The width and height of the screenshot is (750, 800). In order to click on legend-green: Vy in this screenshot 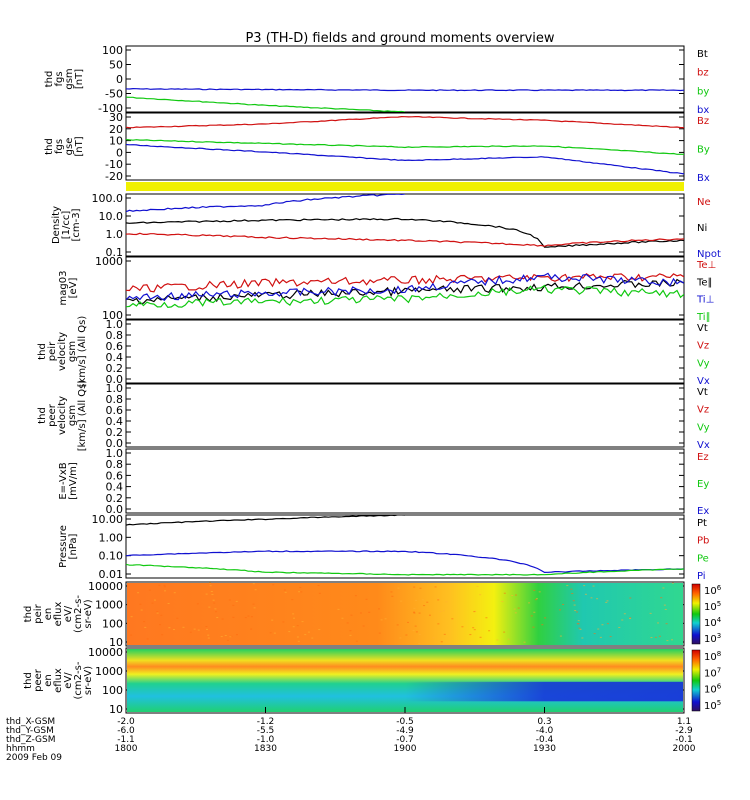, I will do `click(703, 363)`.